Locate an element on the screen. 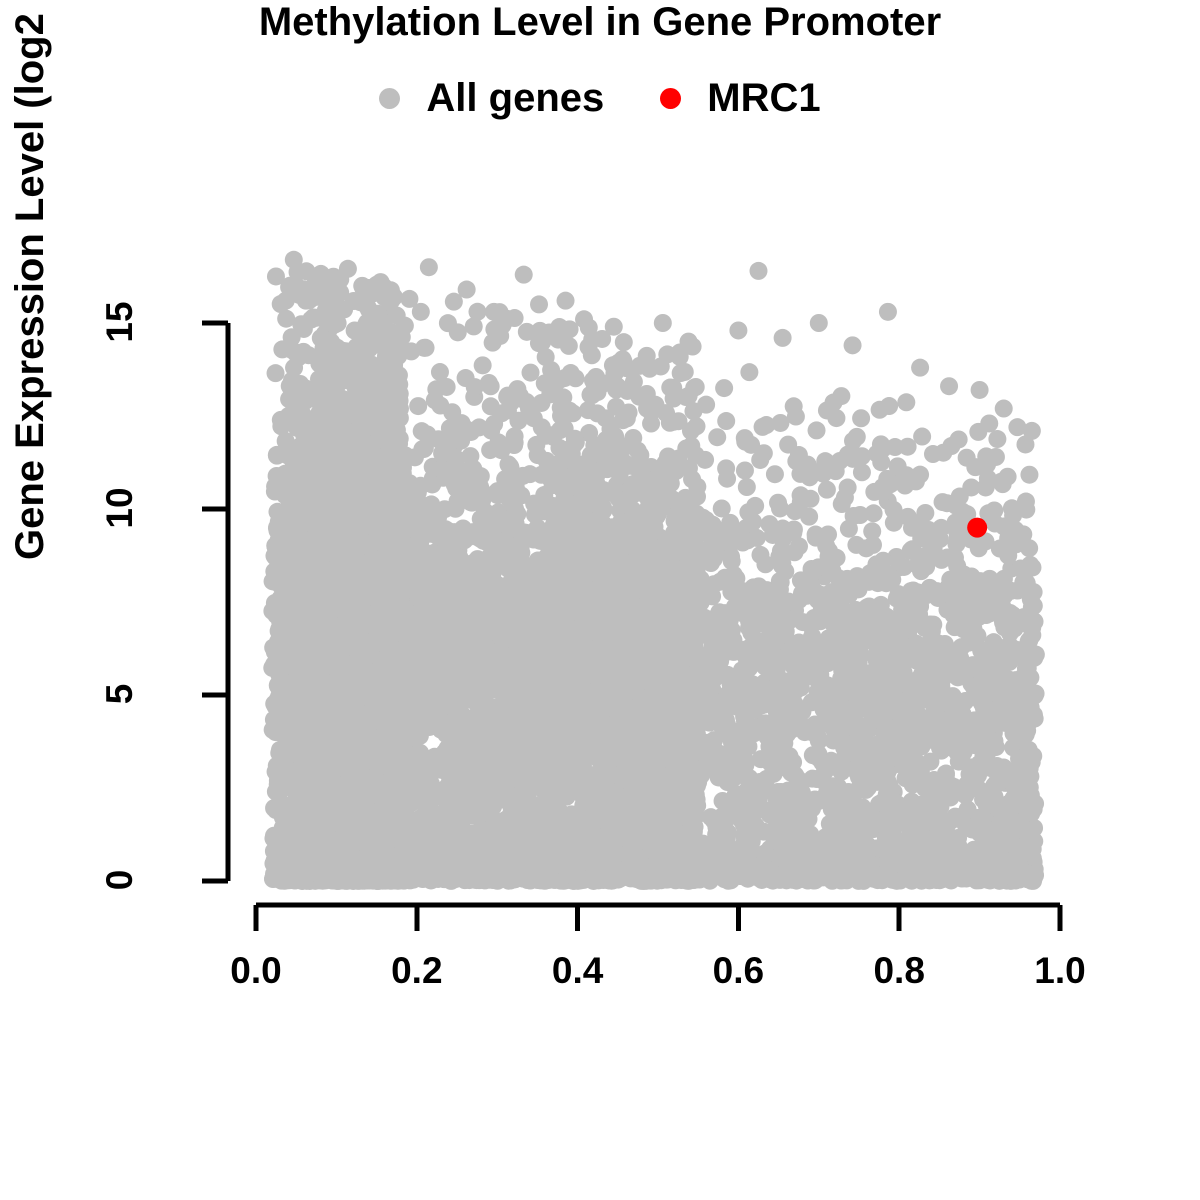  y-tick-label: 15 is located at coordinates (119, 322).